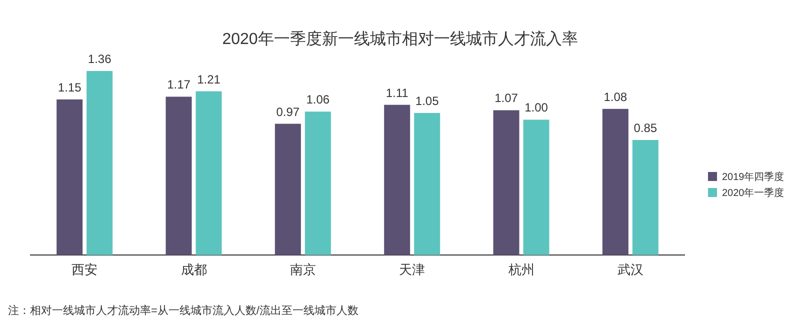 Image resolution: width=800 pixels, height=328 pixels. I want to click on chart-title: 2020年一季度新一线城市相对一线城市人才流入率, so click(400, 39).